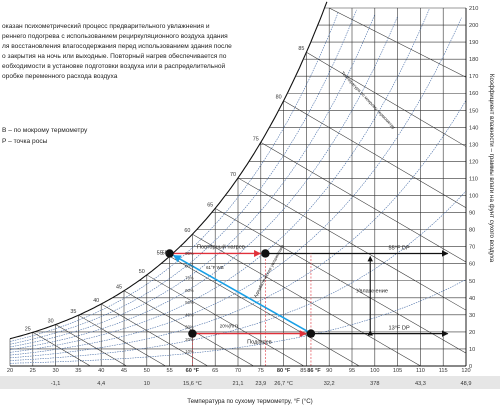  I want to click on celsius-strip, so click(250, 382).